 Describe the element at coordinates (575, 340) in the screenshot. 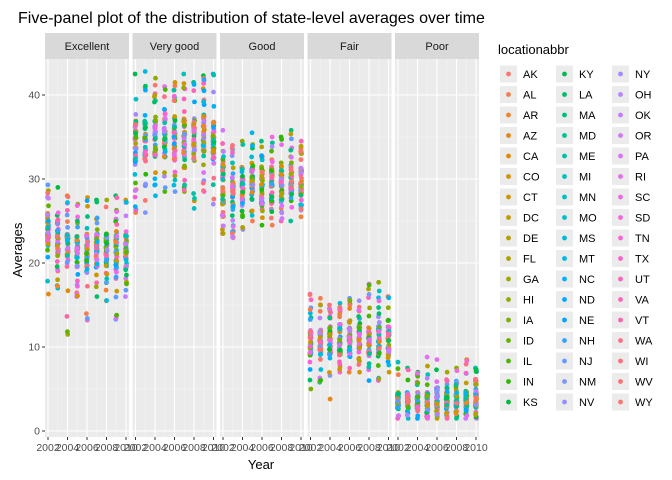

I see `legend-item-nh: NH` at that location.